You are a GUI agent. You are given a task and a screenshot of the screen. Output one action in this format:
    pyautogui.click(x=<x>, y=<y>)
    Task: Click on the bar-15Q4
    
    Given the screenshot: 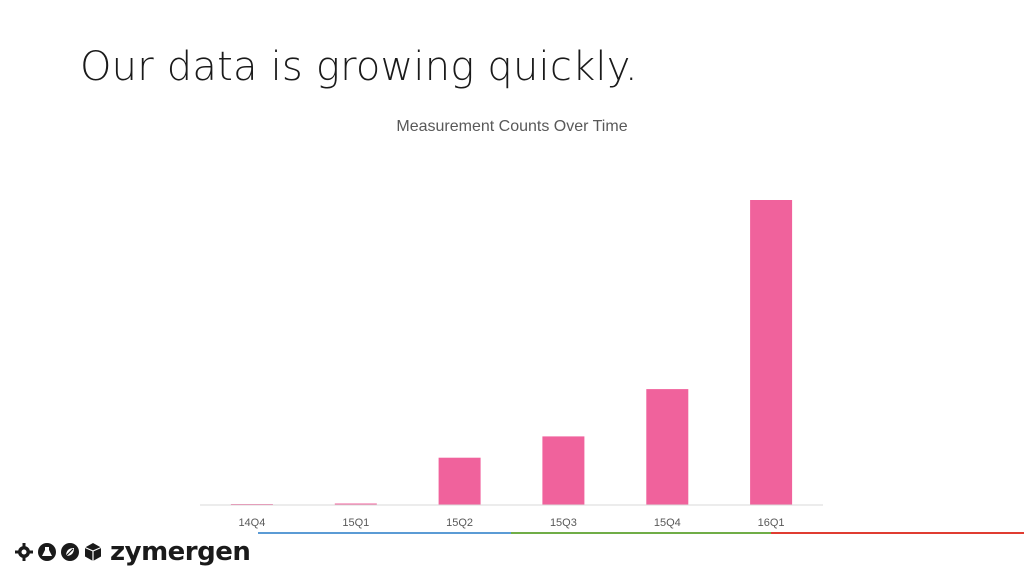 What is the action you would take?
    pyautogui.click(x=667, y=447)
    